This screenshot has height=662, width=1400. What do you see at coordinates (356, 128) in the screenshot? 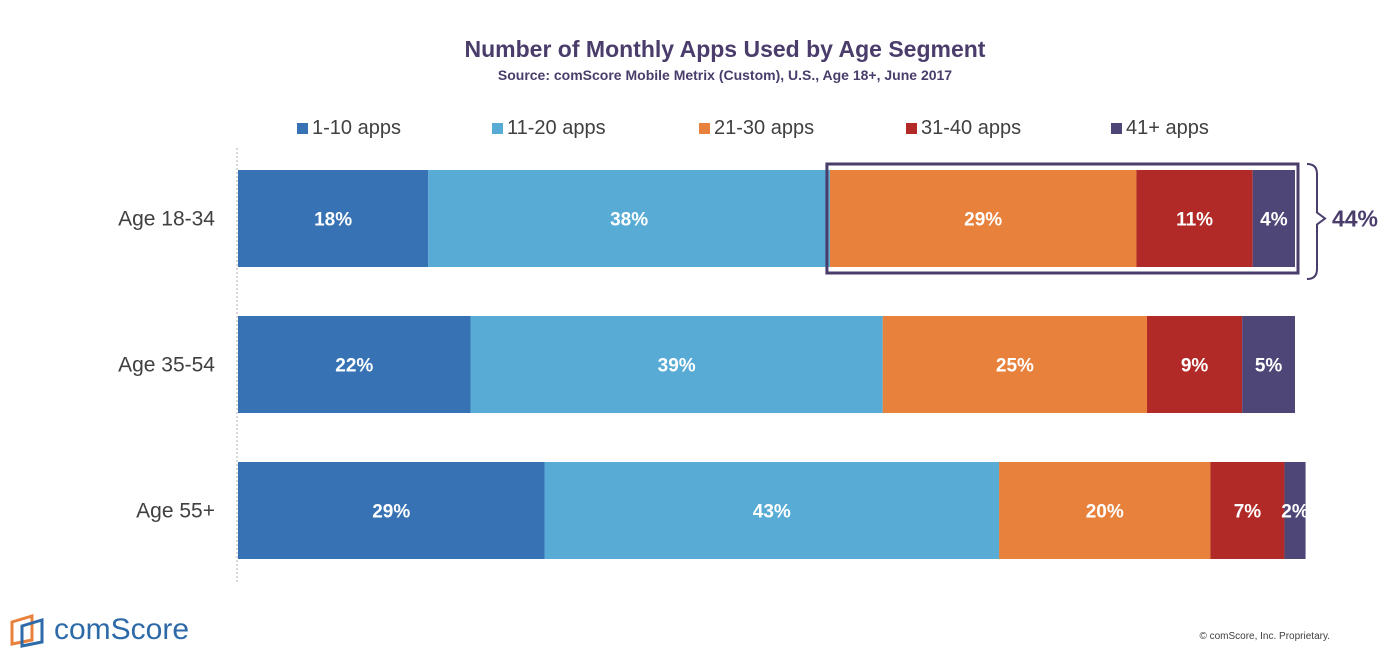
I see `legend-label: 1-10 apps` at bounding box center [356, 128].